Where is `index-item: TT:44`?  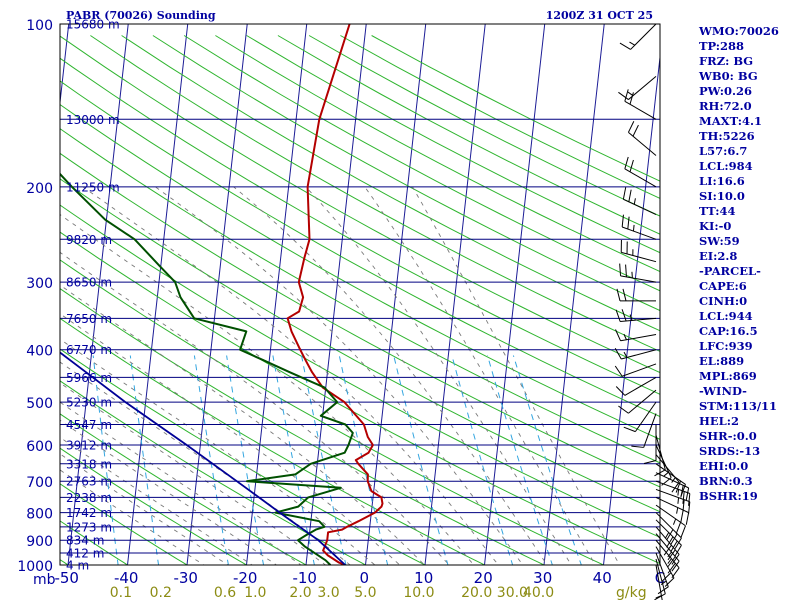 index-item: TT:44 is located at coordinates (717, 211).